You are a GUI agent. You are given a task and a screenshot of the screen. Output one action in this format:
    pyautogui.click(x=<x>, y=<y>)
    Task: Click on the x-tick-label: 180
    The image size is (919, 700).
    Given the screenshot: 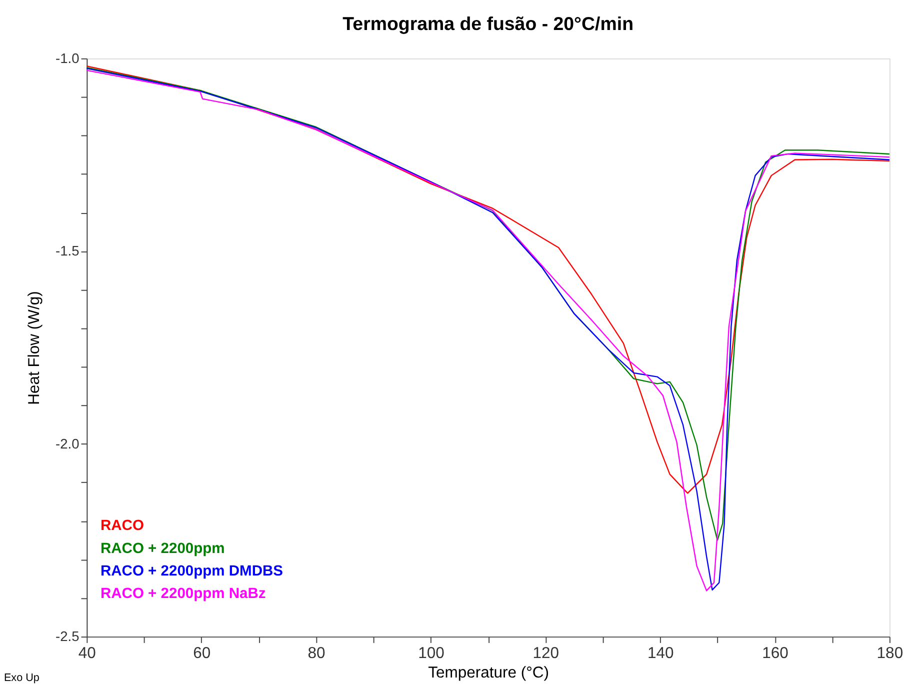 What is the action you would take?
    pyautogui.click(x=890, y=653)
    